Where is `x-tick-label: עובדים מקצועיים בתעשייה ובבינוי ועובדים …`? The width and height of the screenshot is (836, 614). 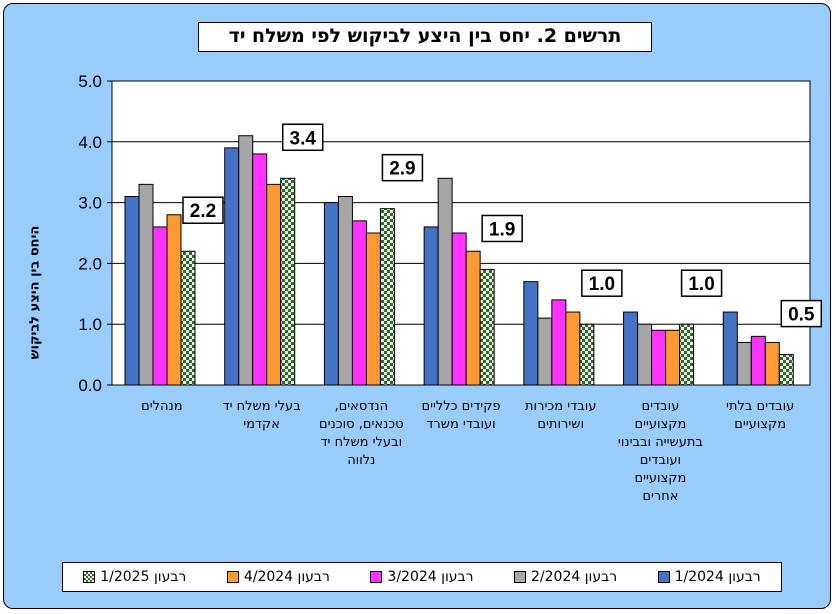
x-tick-label: עובדים מקצועיים בתעשייה ובבינוי ועובדים … is located at coordinates (660, 451).